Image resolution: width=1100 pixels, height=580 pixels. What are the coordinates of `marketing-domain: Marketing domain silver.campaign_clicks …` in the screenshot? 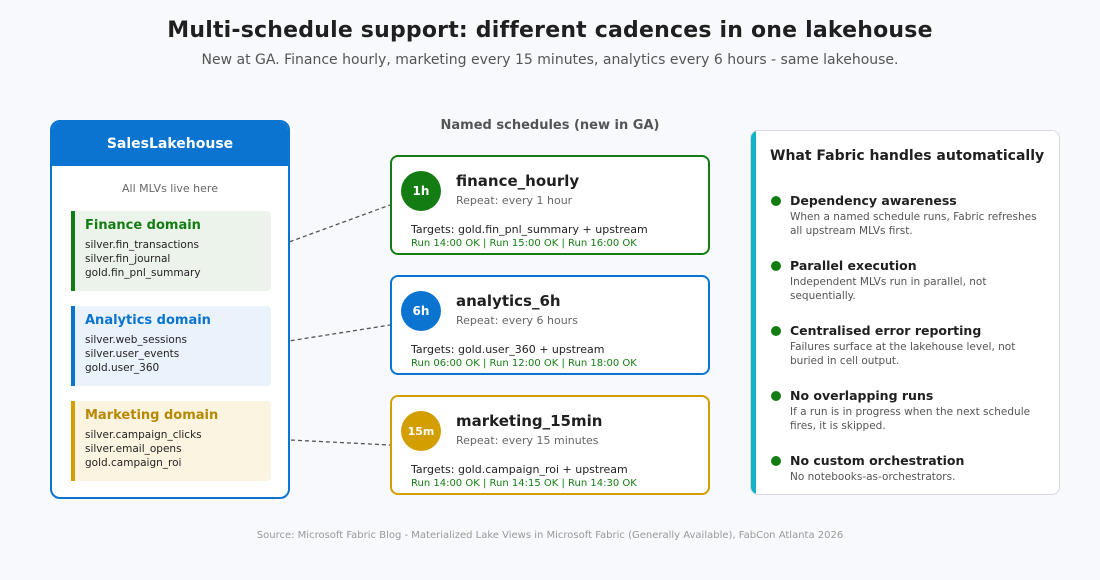 It's located at (171, 441).